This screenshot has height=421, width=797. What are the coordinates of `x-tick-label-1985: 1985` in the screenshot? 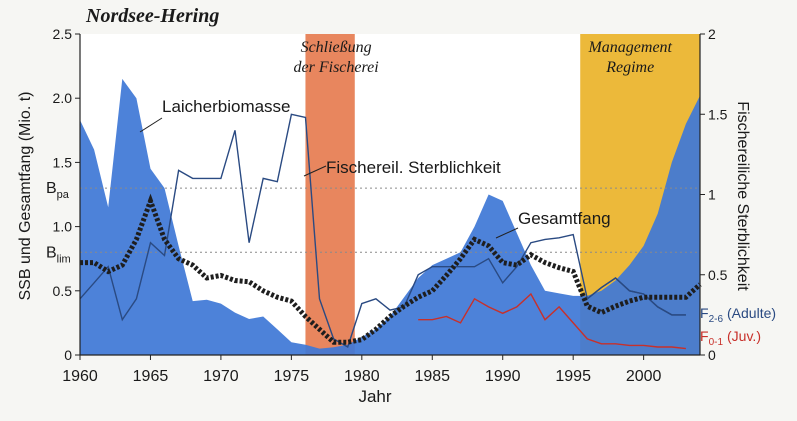 It's located at (432, 376).